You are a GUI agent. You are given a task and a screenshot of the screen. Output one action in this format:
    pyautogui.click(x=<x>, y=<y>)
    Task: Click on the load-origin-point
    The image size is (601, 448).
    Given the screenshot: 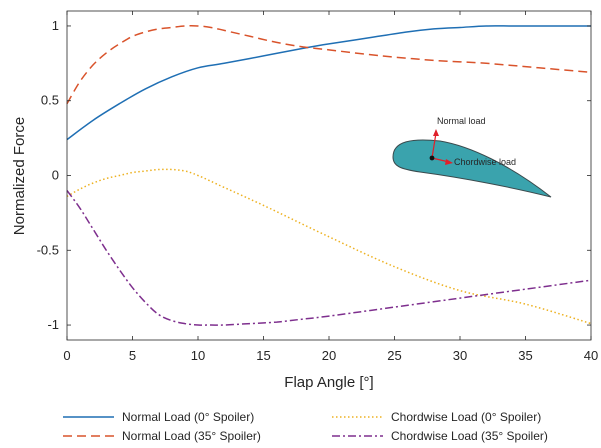 What is the action you would take?
    pyautogui.click(x=432, y=158)
    